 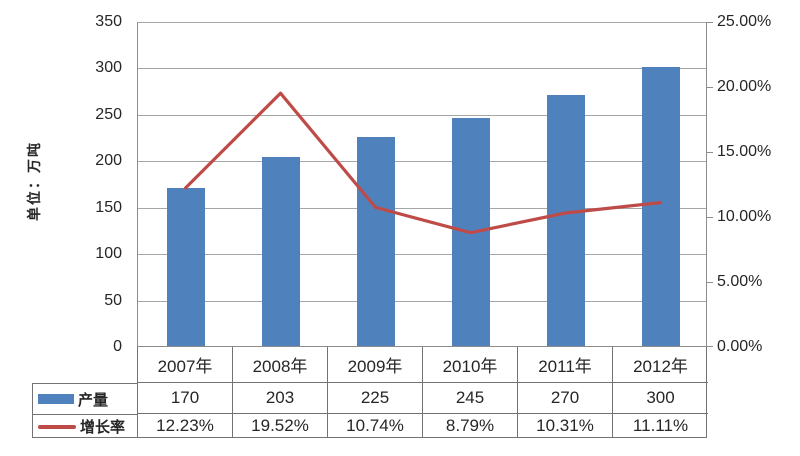 What do you see at coordinates (375, 365) in the screenshot?
I see `table-header-cell: 2009年` at bounding box center [375, 365].